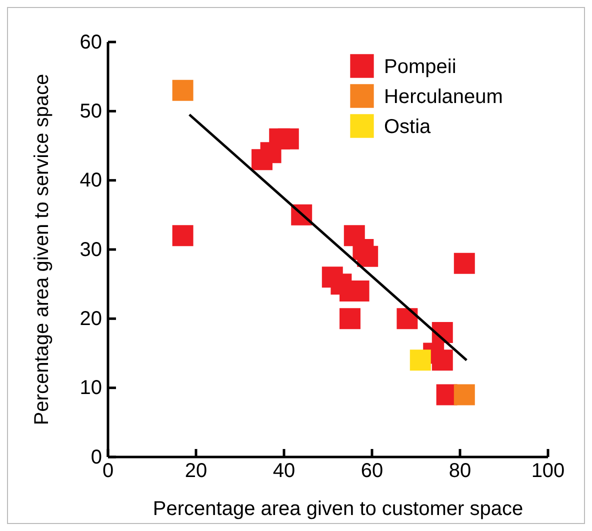 The height and width of the screenshot is (531, 592). Describe the element at coordinates (91, 388) in the screenshot. I see `y-tick-label: 10` at that location.